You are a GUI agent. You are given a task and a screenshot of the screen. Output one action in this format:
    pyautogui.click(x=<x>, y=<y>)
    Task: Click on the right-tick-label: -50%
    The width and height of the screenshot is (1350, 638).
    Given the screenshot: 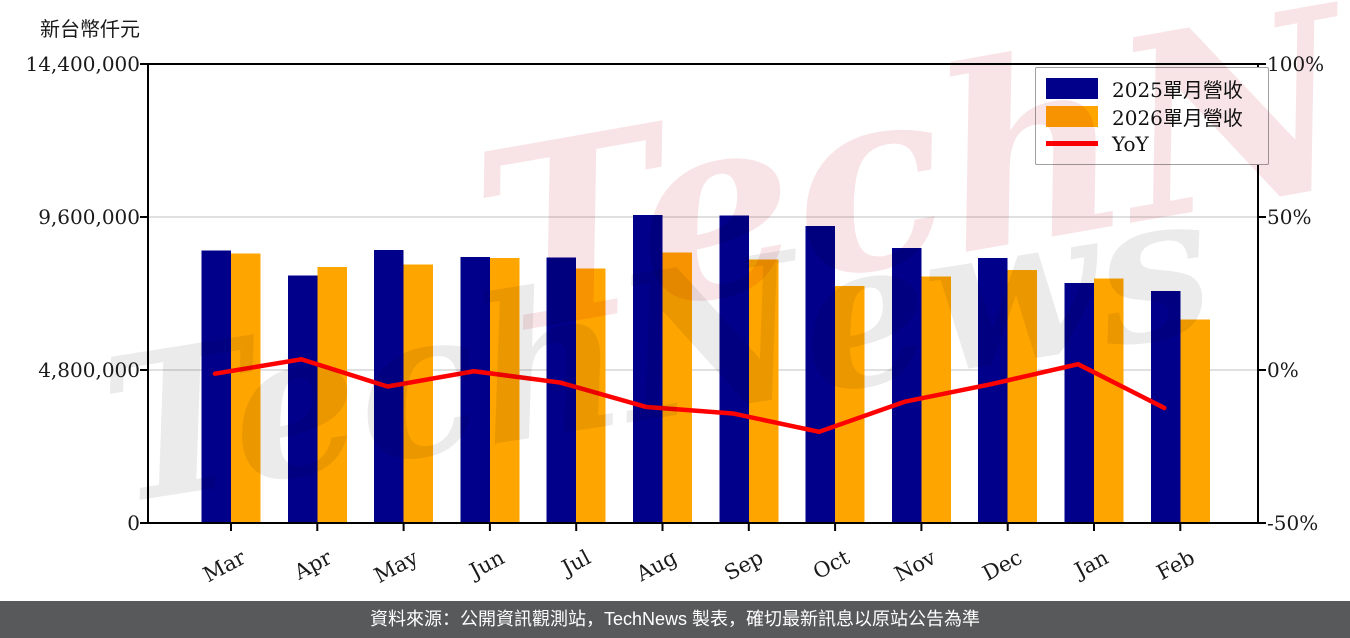 What is the action you would take?
    pyautogui.click(x=1292, y=523)
    